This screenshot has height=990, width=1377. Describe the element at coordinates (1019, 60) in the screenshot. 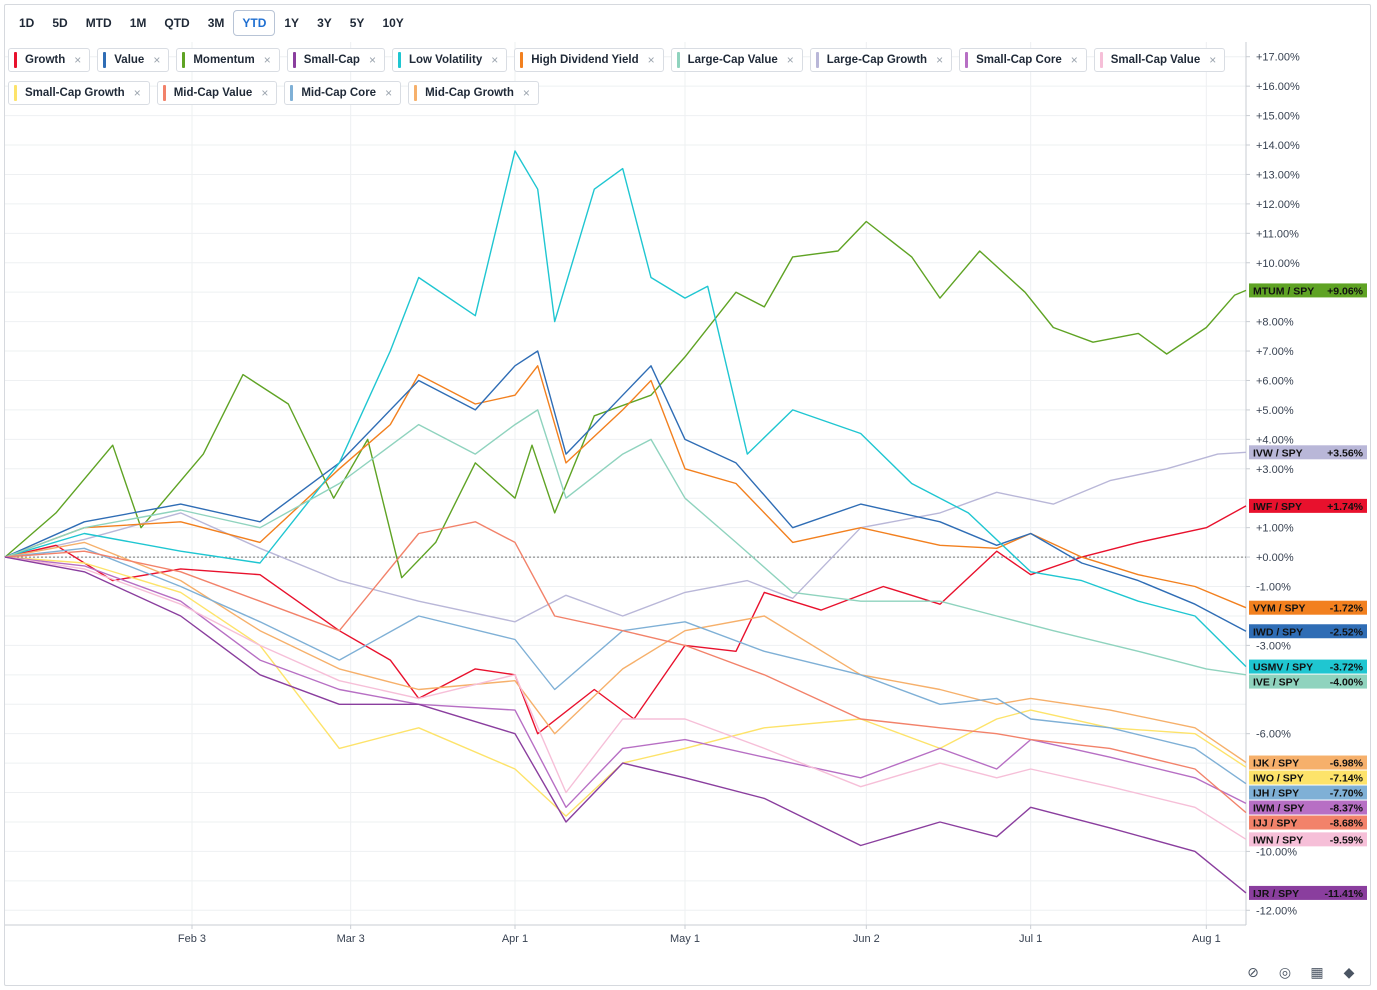

I see `legend-label: Small-Cap Core` at that location.